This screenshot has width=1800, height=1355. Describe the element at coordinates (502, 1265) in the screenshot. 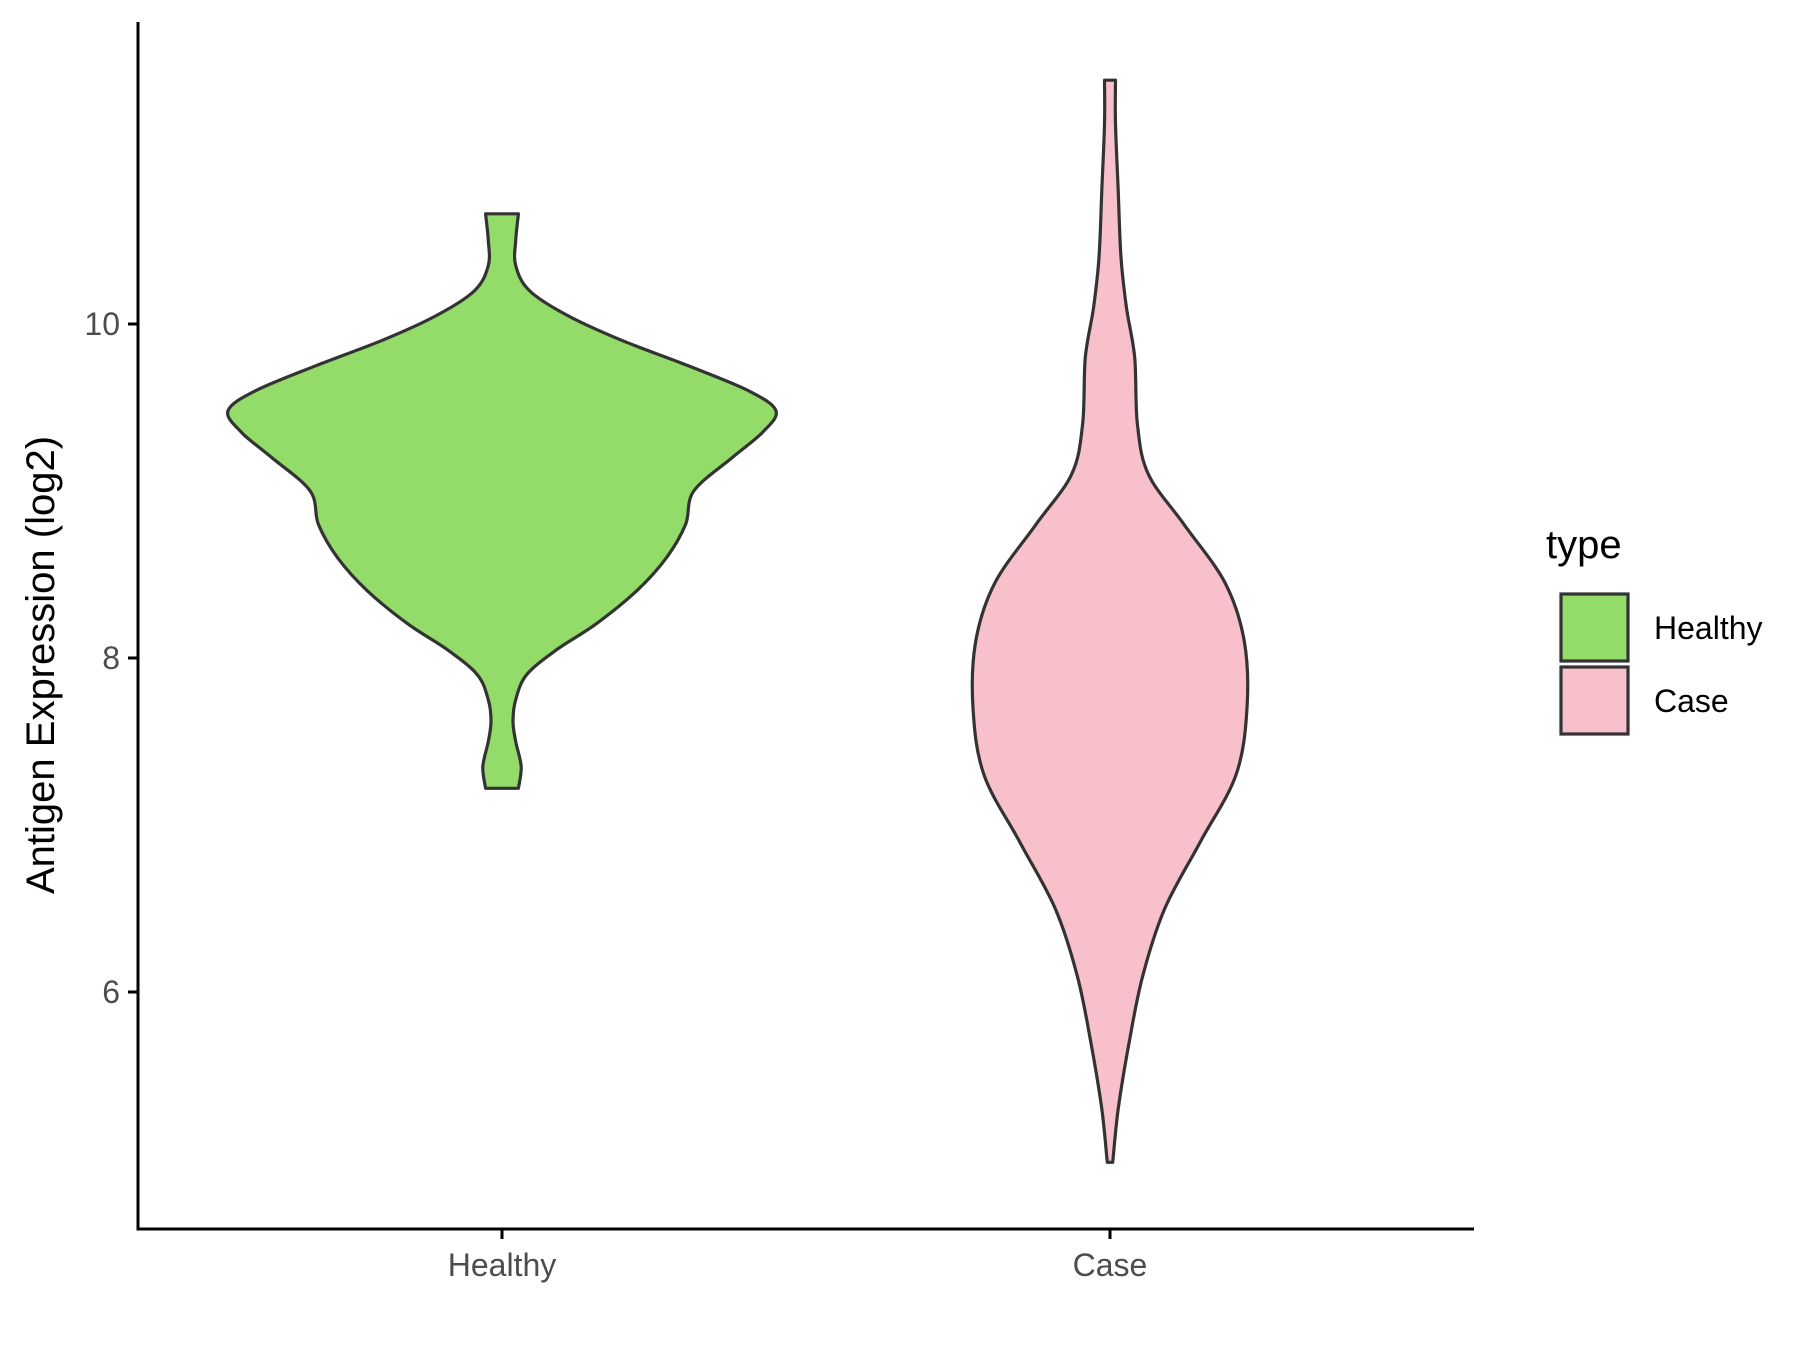

I see `x-tick-label: Healthy` at that location.